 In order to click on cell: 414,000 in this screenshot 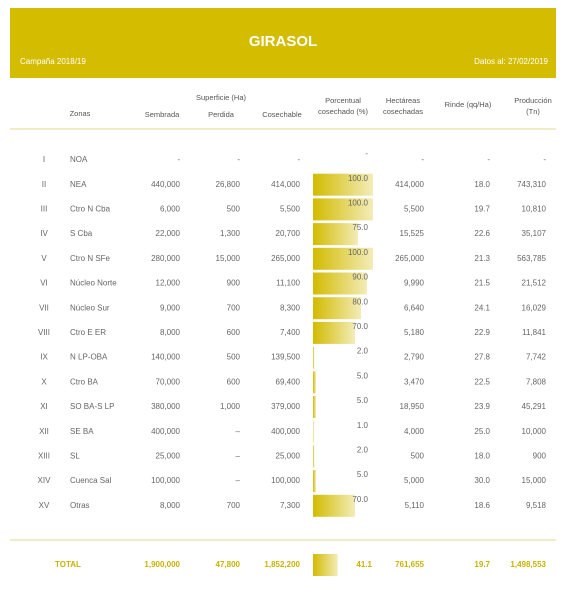, I will do `click(285, 184)`.